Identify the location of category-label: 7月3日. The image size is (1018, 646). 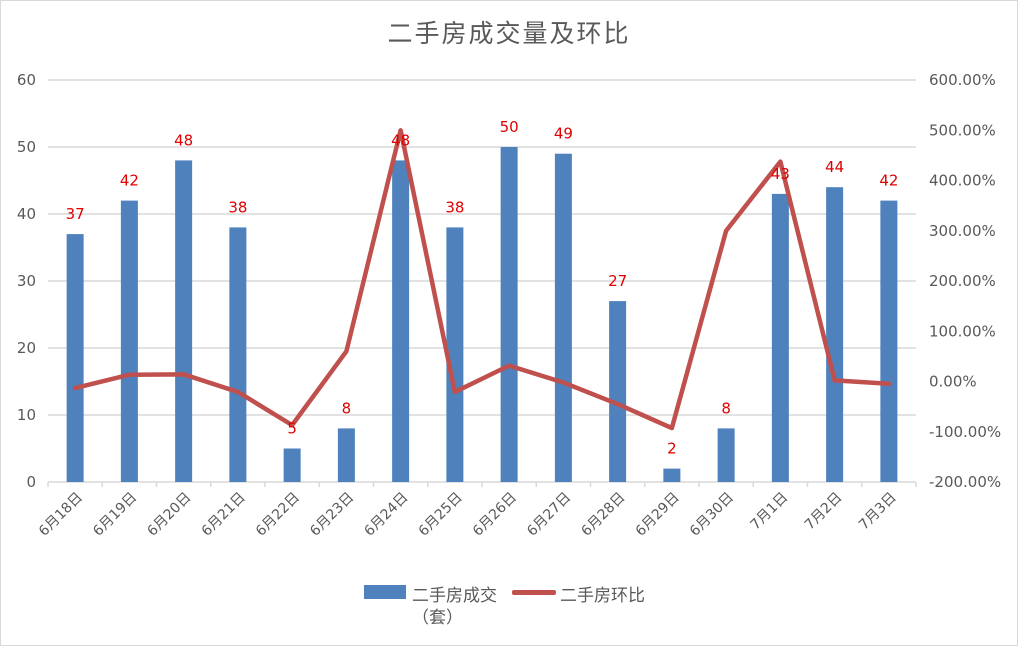
(878, 512).